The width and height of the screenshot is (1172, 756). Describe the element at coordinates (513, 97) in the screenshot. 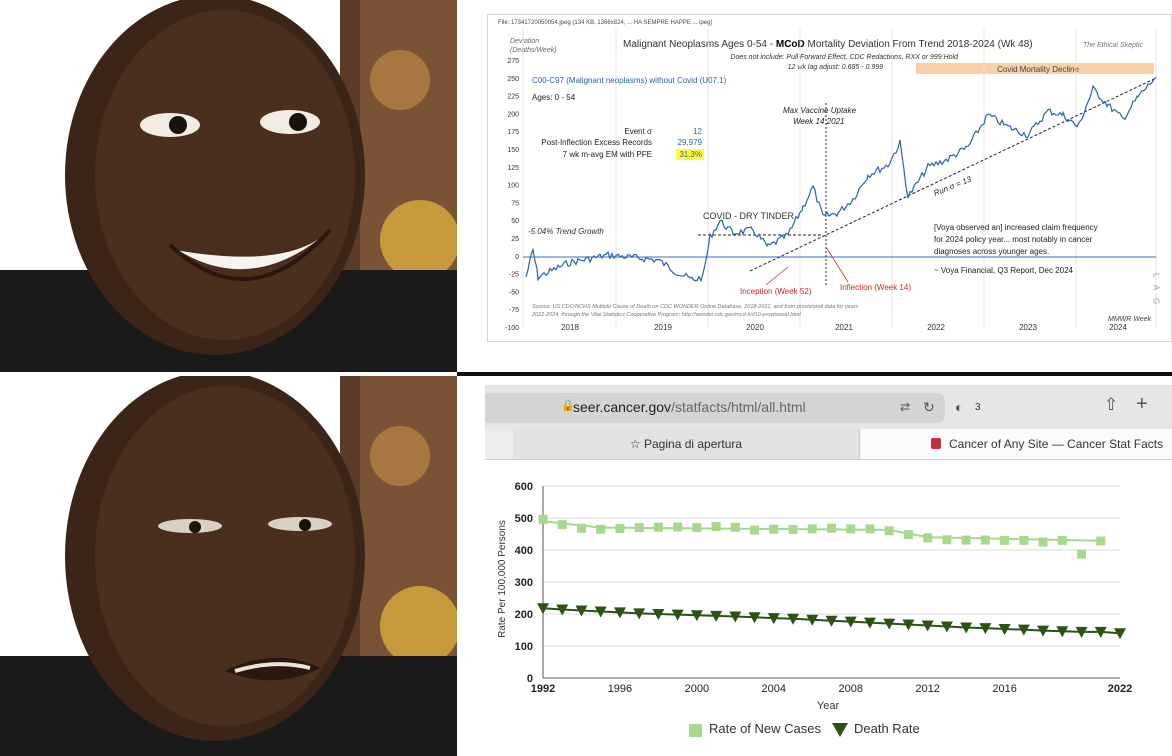

I see `top-y-tick-label: 225` at that location.